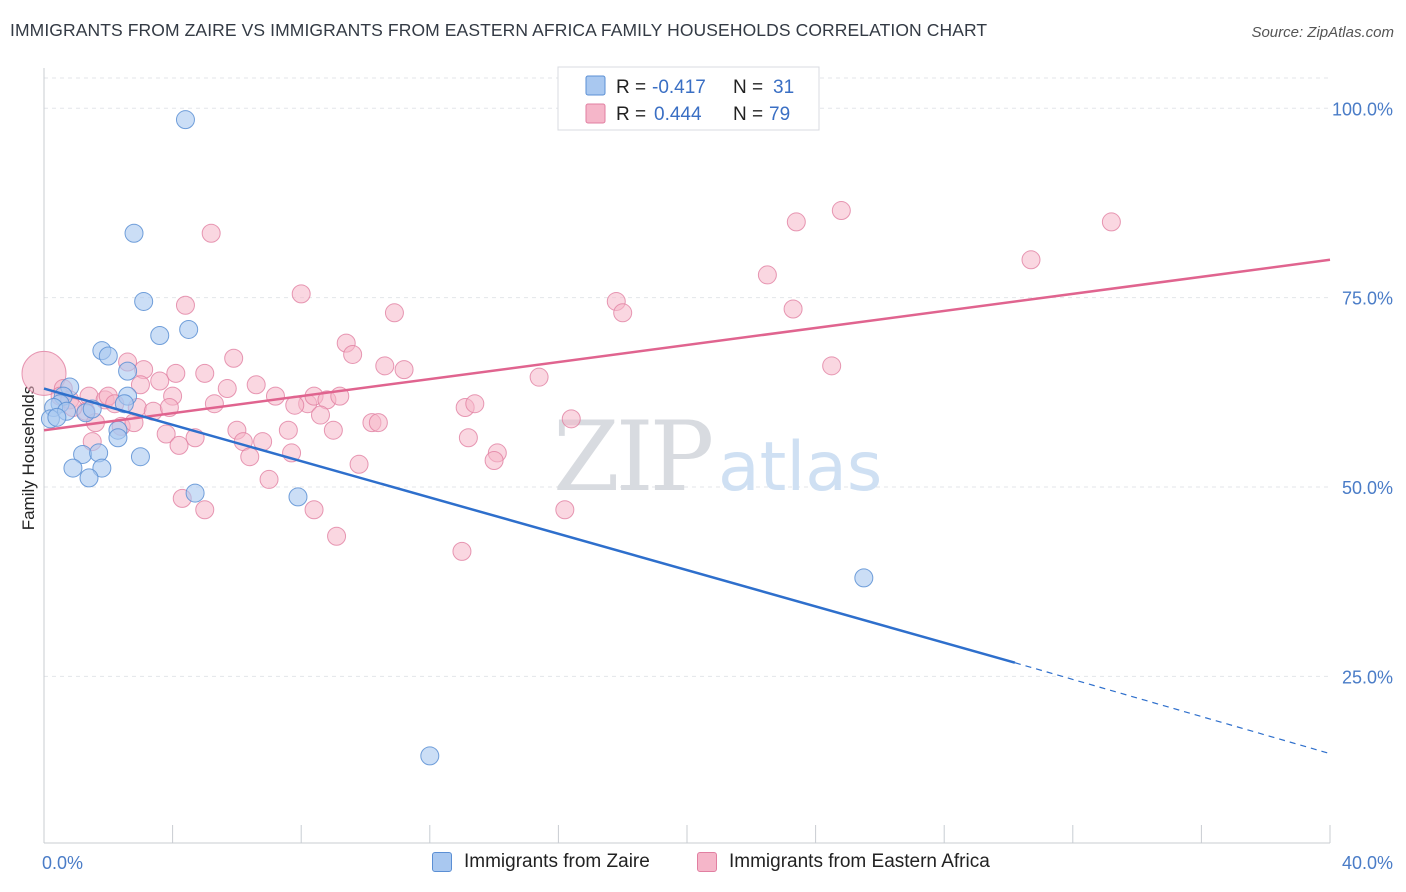 The height and width of the screenshot is (892, 1406). I want to click on series-legend-swatch-zaire, so click(442, 862).